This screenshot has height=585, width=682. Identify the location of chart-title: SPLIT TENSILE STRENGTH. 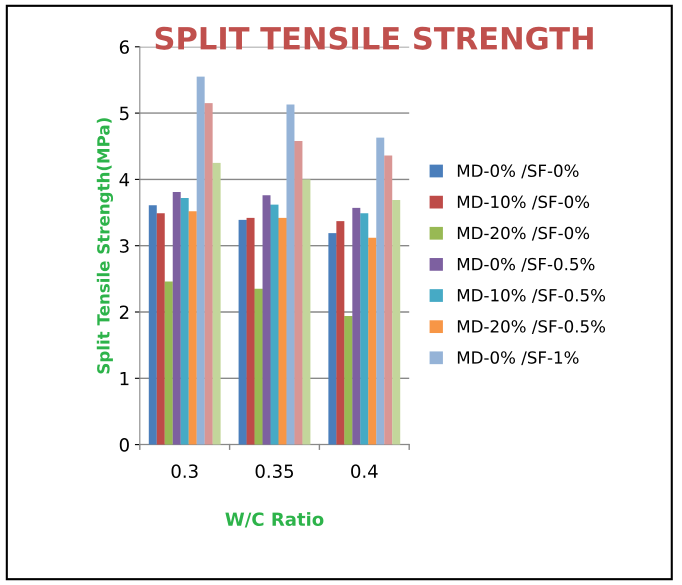
(374, 38).